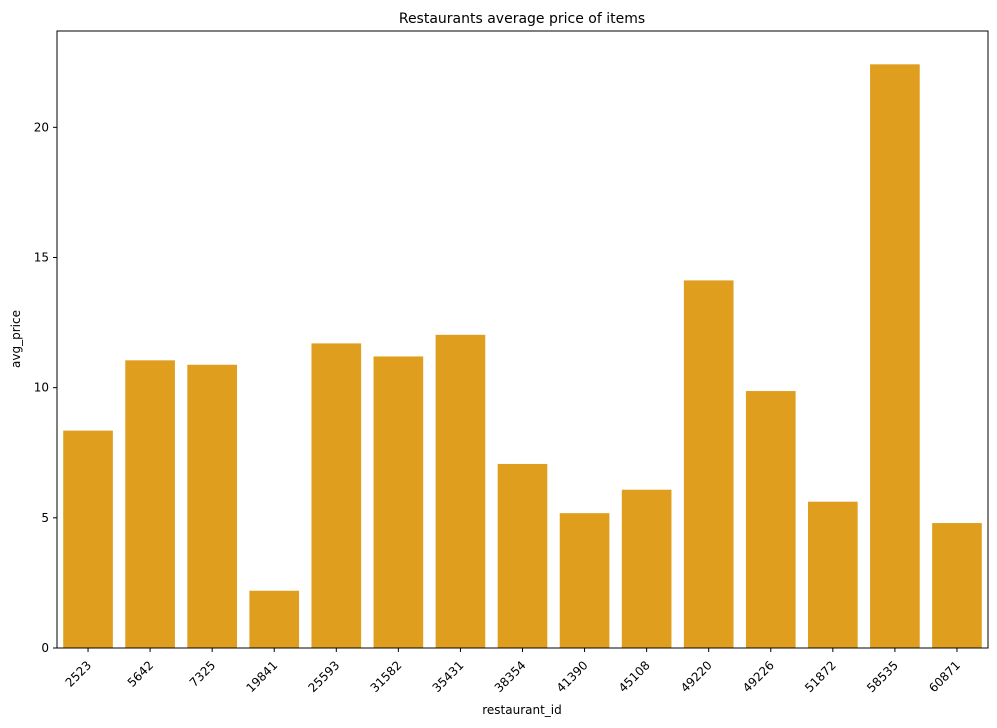 The width and height of the screenshot is (997, 728). Describe the element at coordinates (510, 676) in the screenshot. I see `x-tick-label: 38354` at that location.